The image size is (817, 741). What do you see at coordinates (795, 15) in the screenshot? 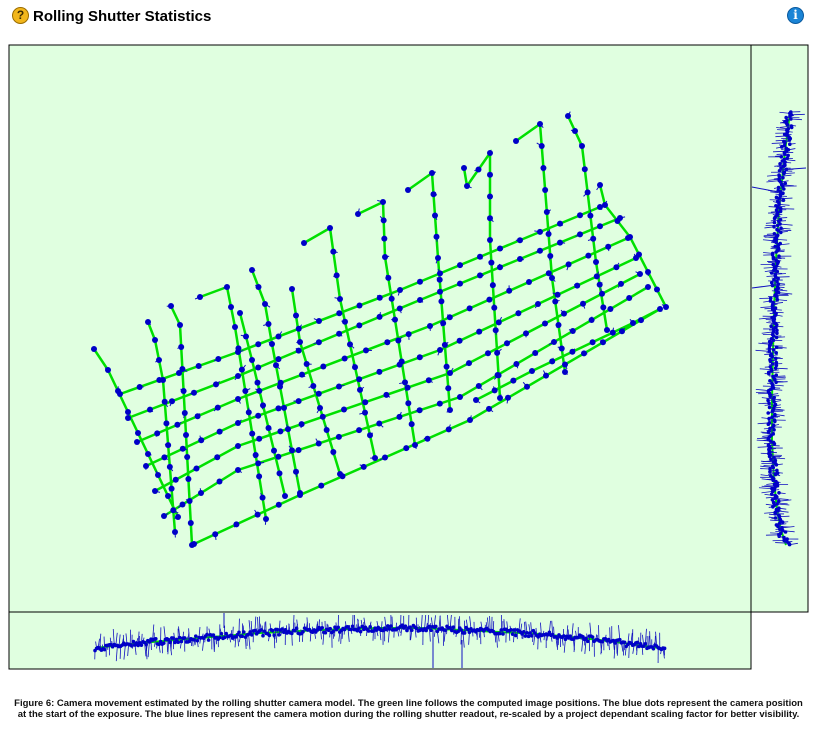
I see `info-icon: i` at bounding box center [795, 15].